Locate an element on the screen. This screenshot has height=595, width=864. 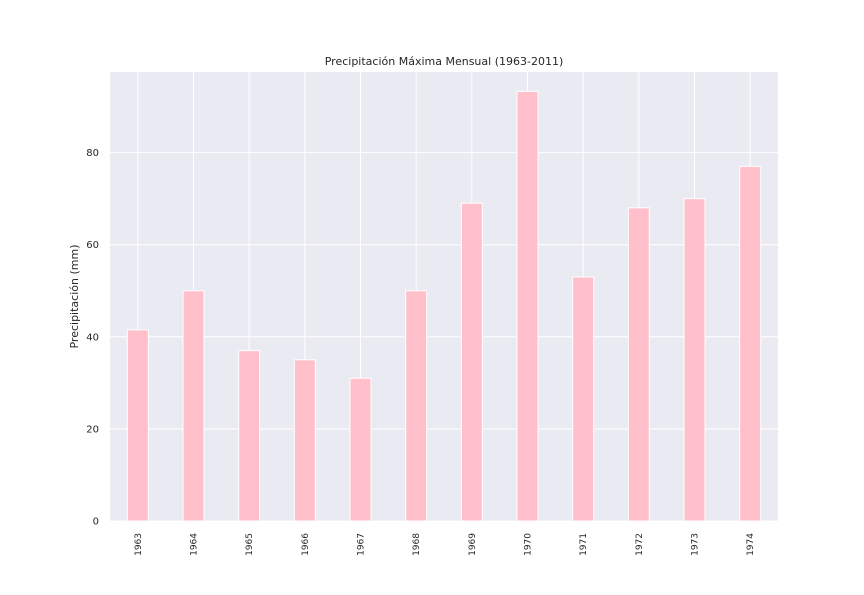
bar-1973 is located at coordinates (694, 360).